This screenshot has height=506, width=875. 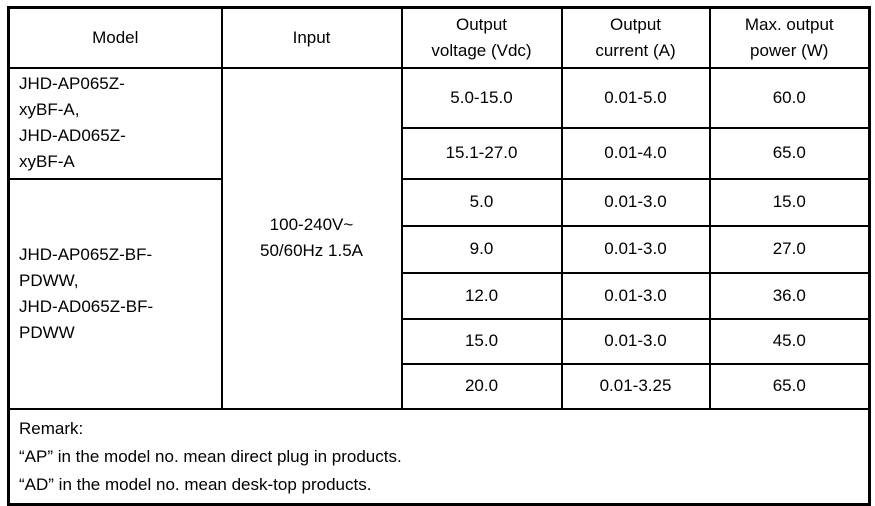 I want to click on current-cell: 0.01-4.0, so click(x=635, y=153).